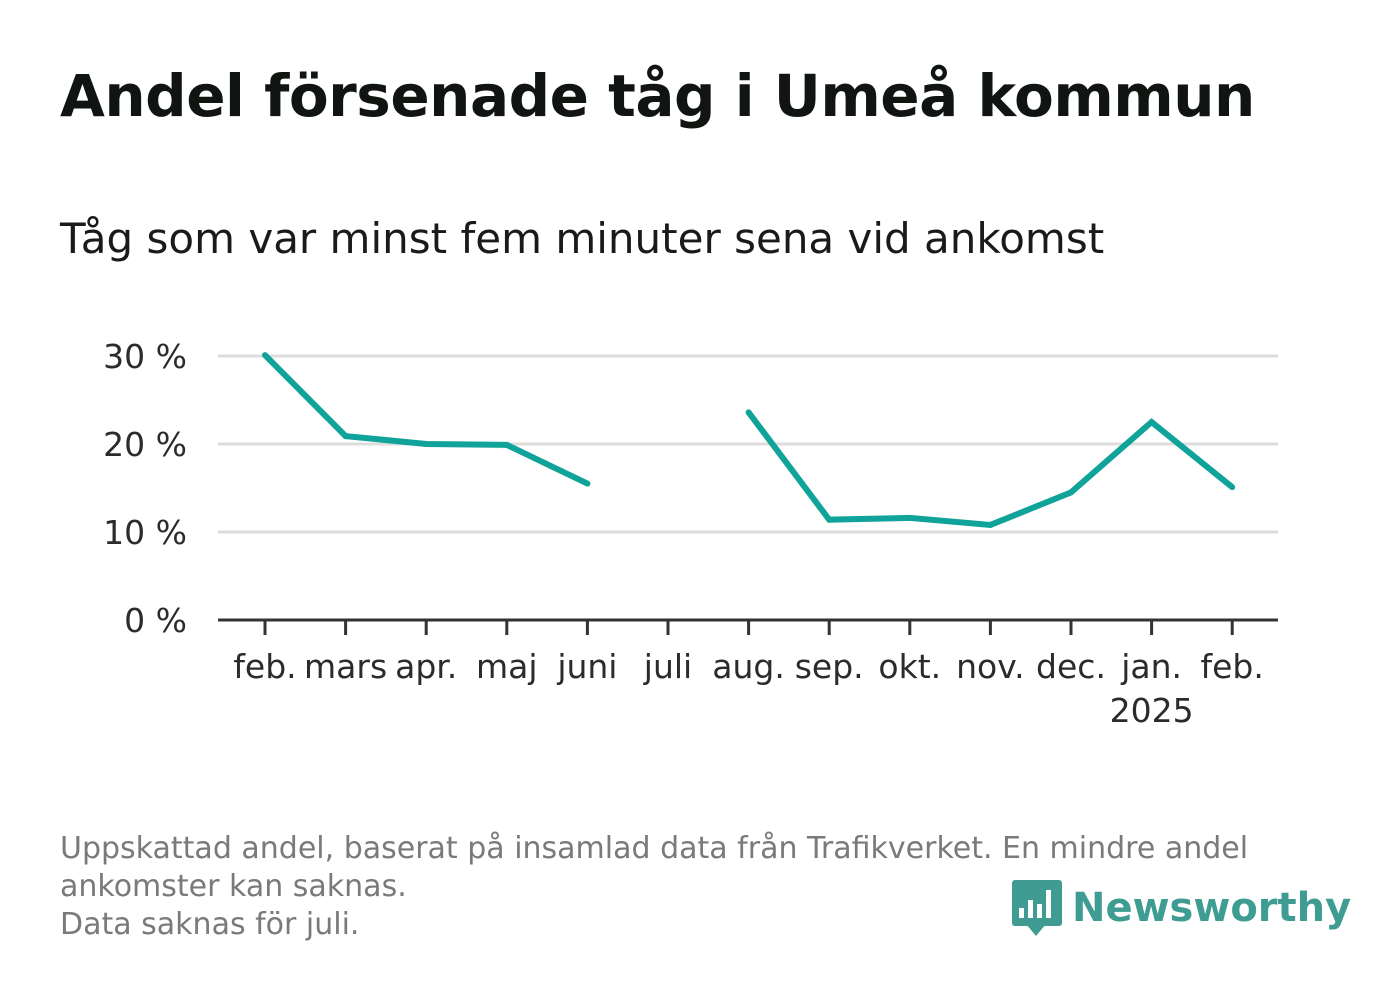 This screenshot has height=999, width=1382. I want to click on bar-chart-speech-bubble-icon, so click(1037, 908).